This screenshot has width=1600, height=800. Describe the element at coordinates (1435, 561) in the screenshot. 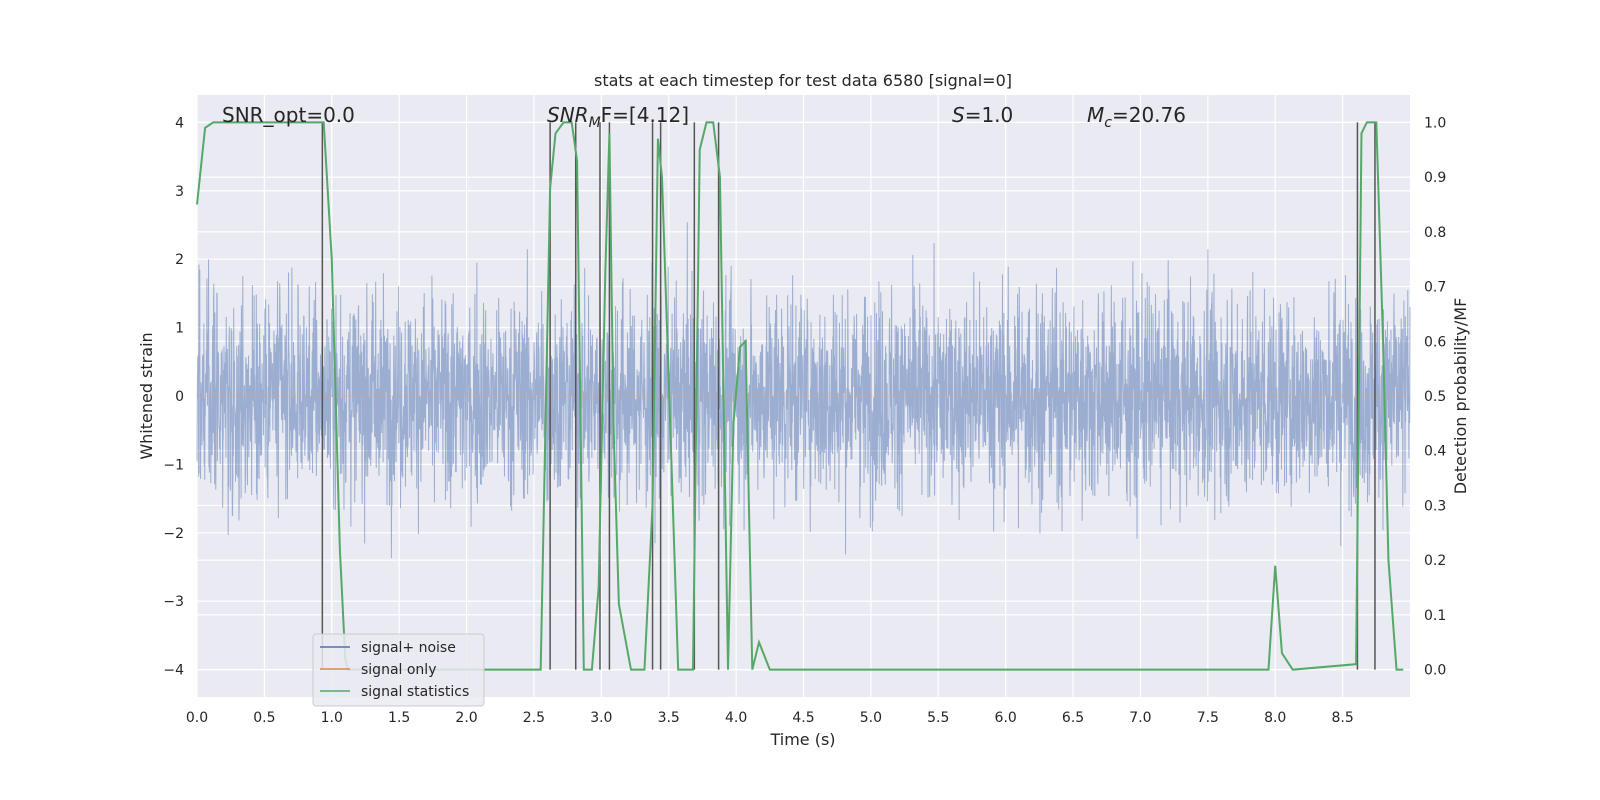

I see `y-right-tick-label-8: 0.2` at that location.